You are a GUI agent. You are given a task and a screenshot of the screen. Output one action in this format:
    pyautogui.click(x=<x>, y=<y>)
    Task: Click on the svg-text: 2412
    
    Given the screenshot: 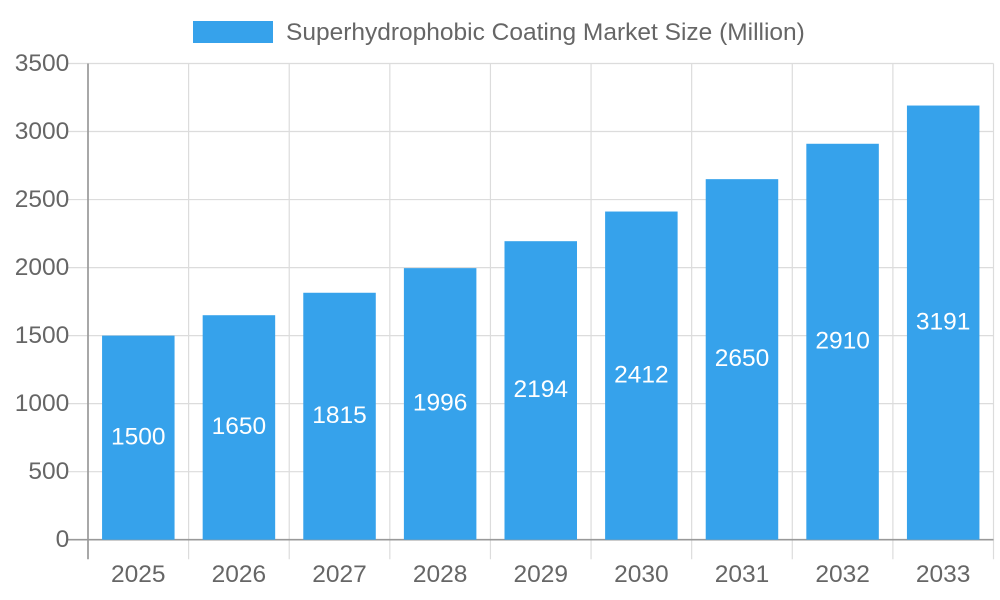 What is the action you would take?
    pyautogui.click(x=641, y=374)
    